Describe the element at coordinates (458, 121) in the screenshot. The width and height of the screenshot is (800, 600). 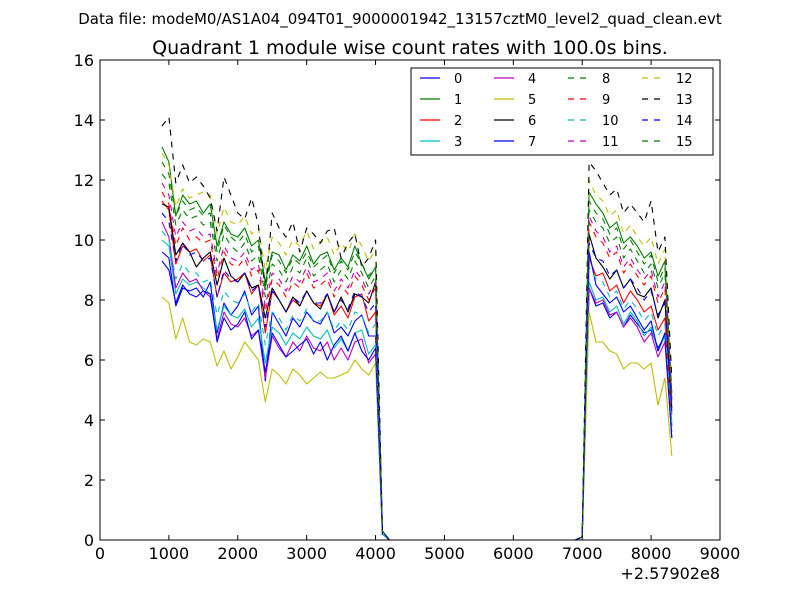
I see `legend-label: 2` at that location.